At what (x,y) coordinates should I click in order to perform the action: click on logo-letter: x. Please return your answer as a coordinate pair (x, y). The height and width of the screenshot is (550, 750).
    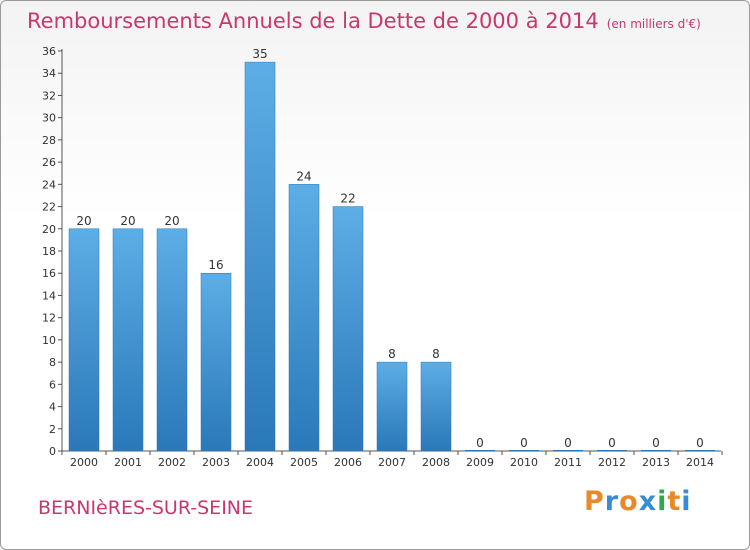
    Looking at the image, I should click on (648, 501).